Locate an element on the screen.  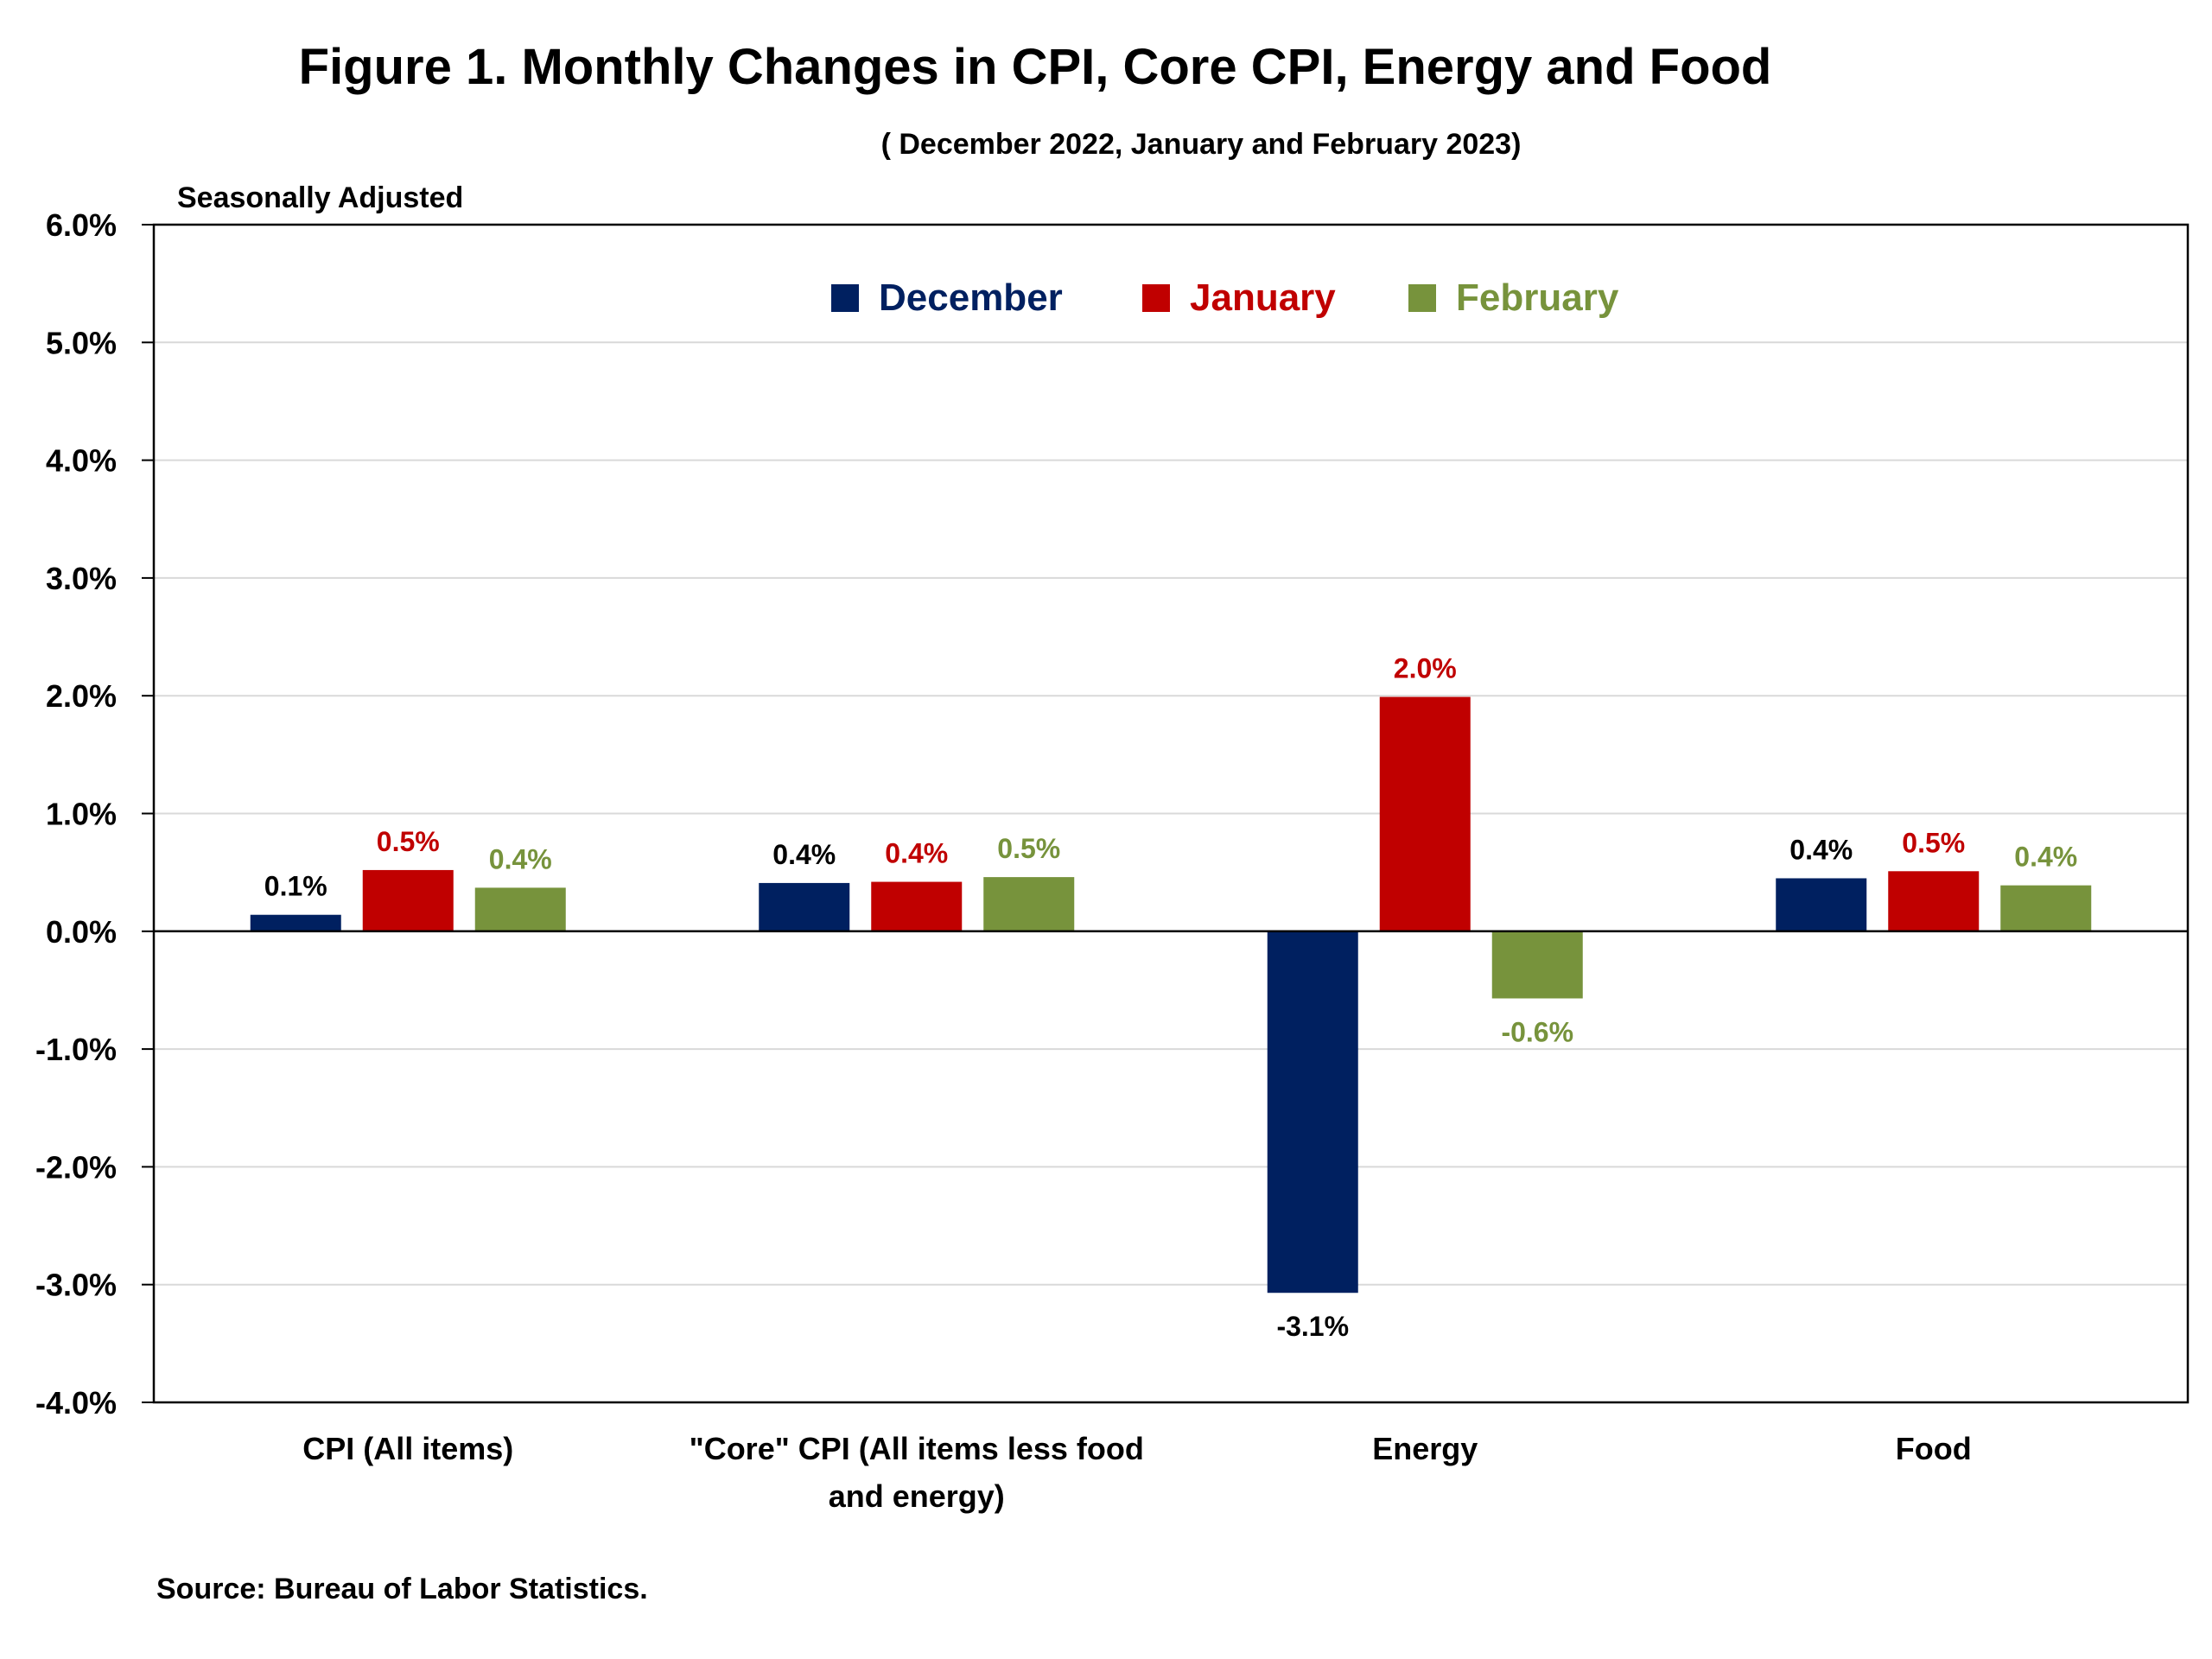
y-tick-label: 1.0% is located at coordinates (81, 814).